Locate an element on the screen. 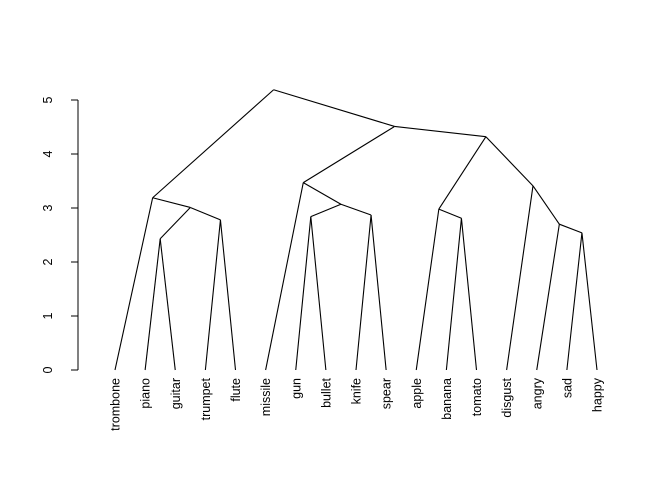  leaf-label-sad: sad is located at coordinates (567, 388).